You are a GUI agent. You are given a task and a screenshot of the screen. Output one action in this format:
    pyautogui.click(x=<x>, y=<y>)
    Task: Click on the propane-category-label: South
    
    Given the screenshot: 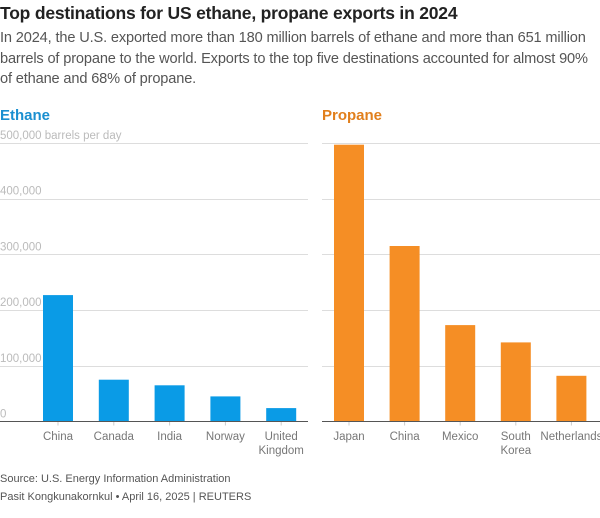 What is the action you would take?
    pyautogui.click(x=516, y=437)
    